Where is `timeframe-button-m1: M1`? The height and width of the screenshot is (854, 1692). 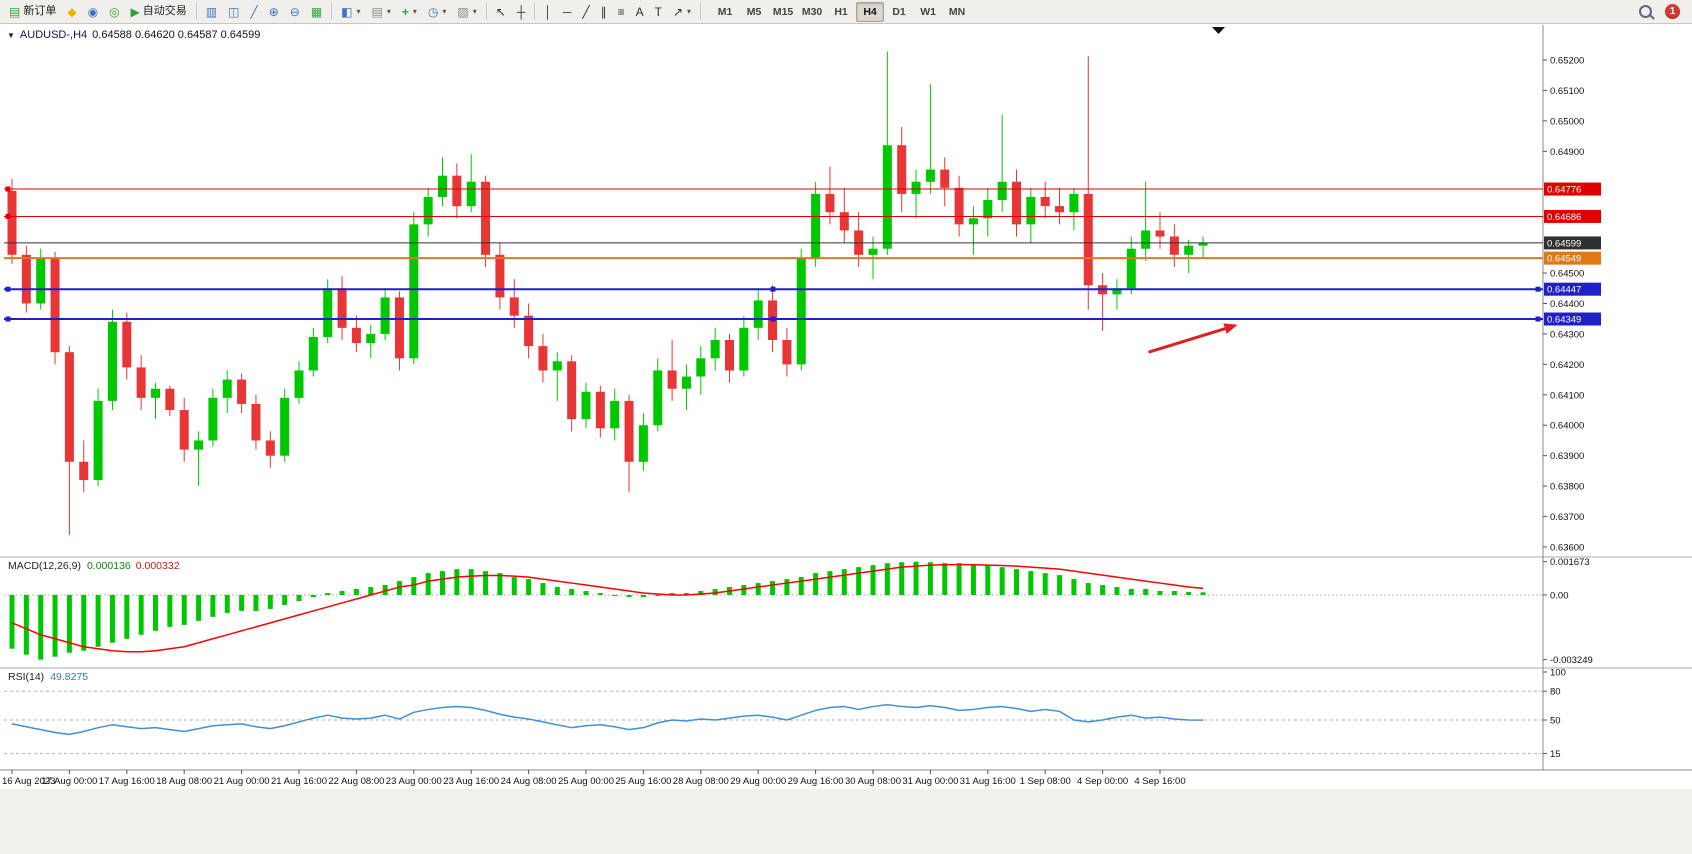 timeframe-button-m1: M1 is located at coordinates (725, 12).